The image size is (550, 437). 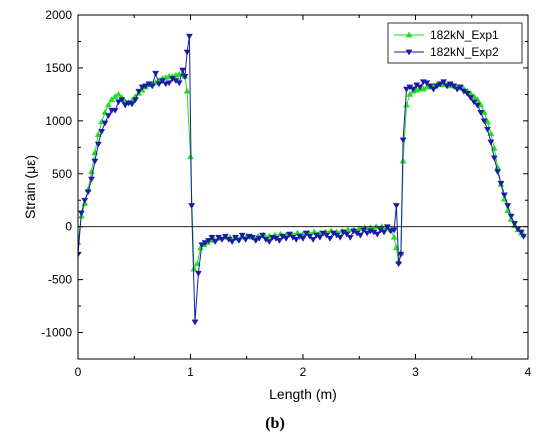 I want to click on legend-item: 182kN_Exp1, so click(x=446, y=35).